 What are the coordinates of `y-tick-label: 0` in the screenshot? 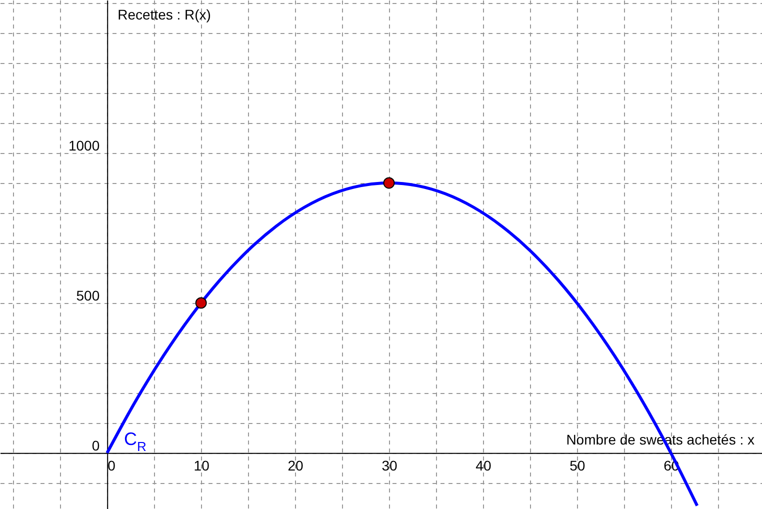 It's located at (96, 445).